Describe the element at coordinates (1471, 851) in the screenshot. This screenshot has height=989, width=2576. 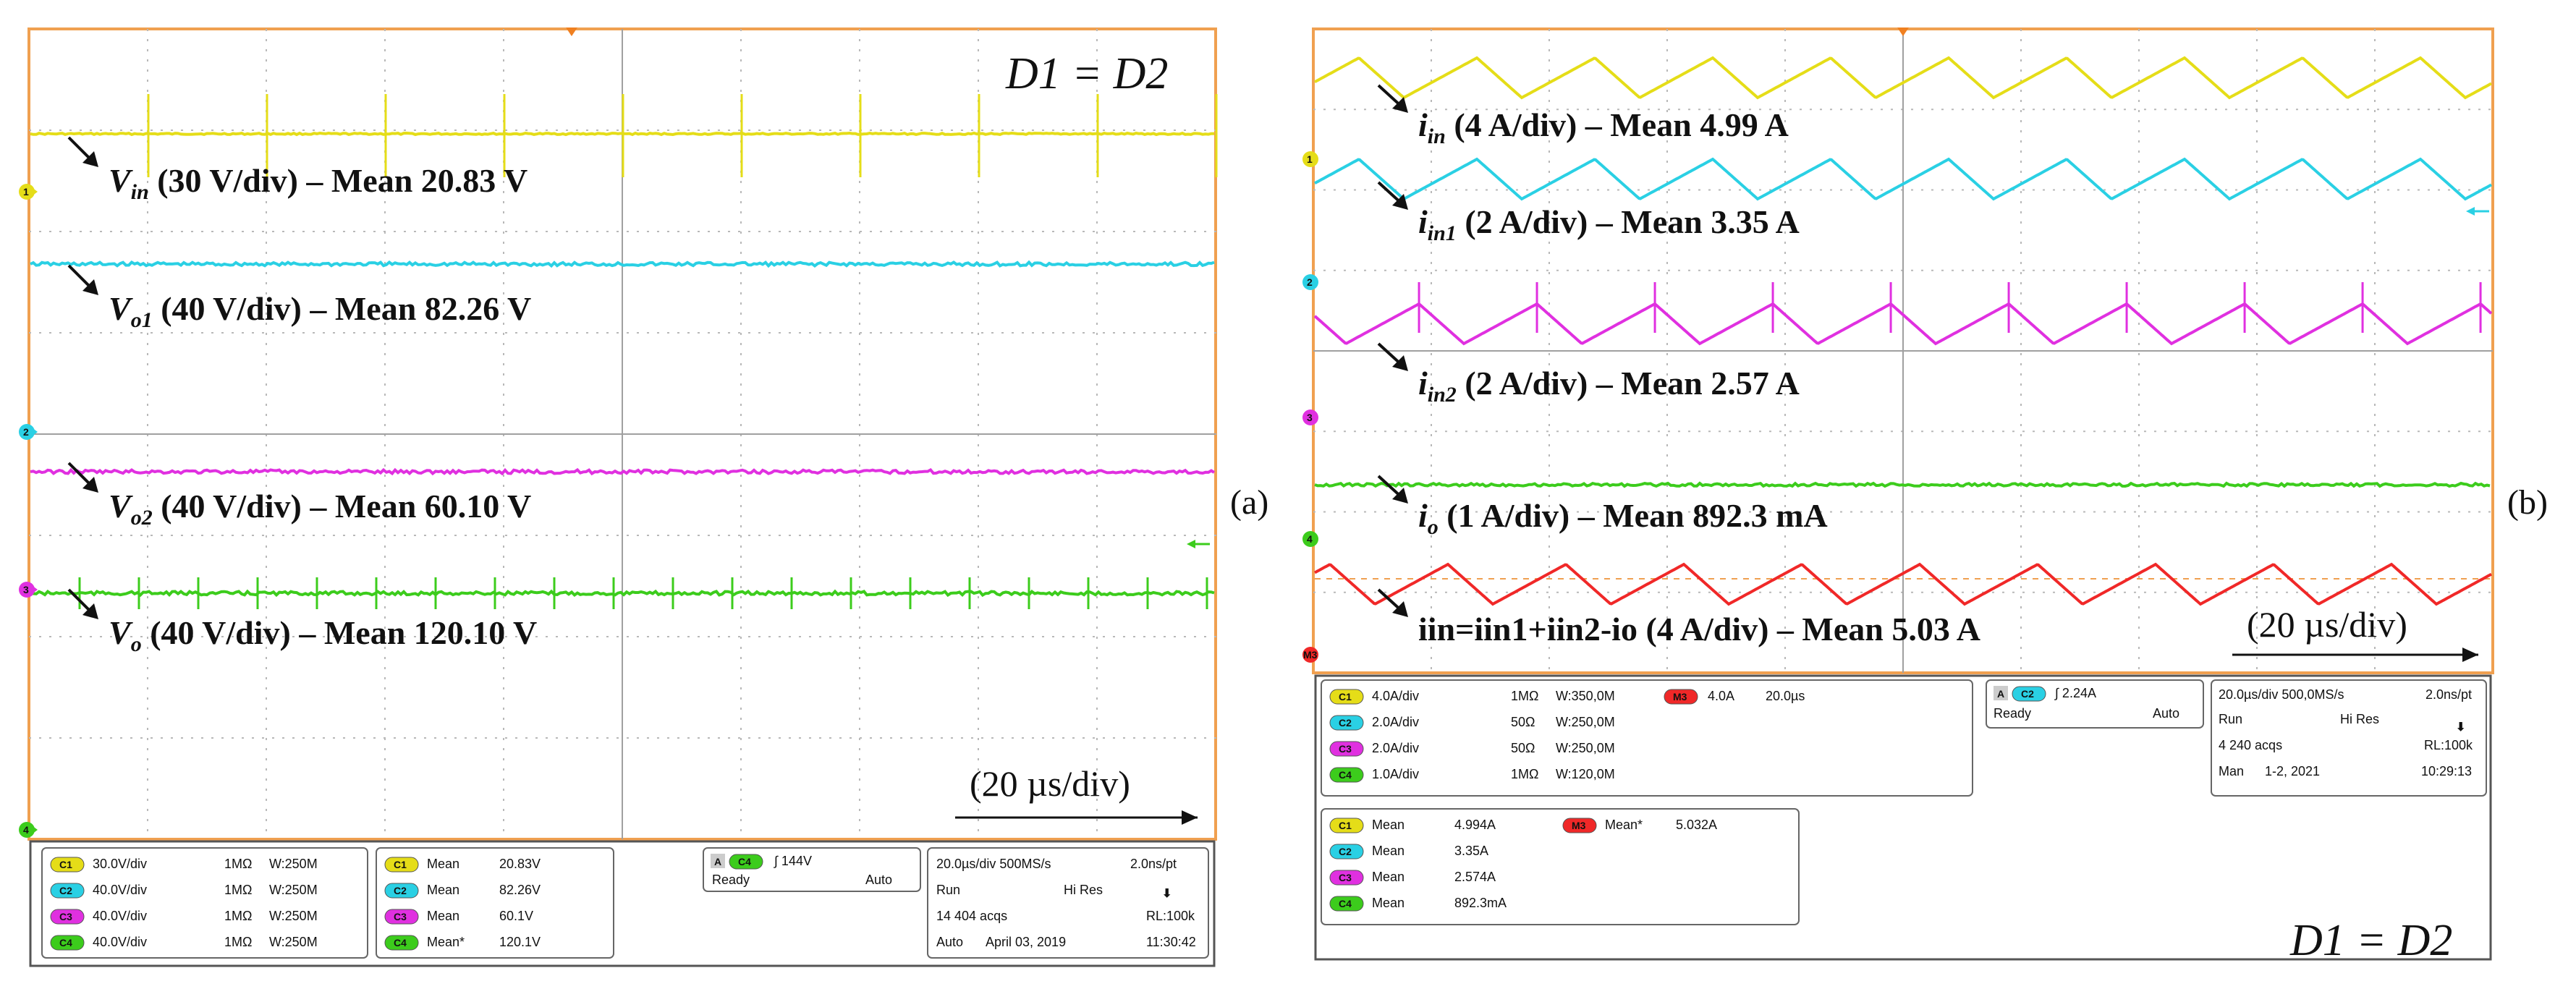
I see `measurement-value-c2: 3.35A` at that location.